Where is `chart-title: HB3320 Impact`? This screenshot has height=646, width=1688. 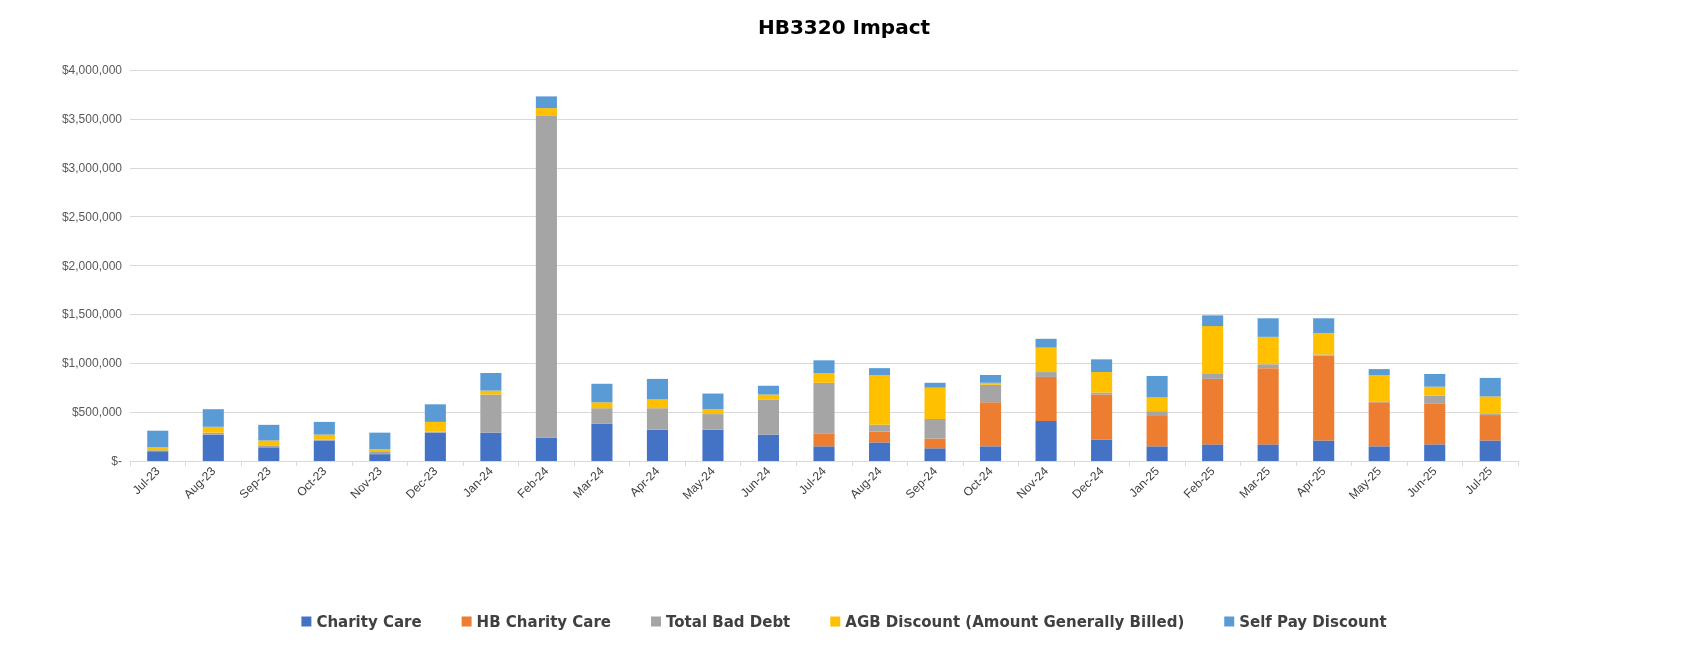 chart-title: HB3320 Impact is located at coordinates (844, 27).